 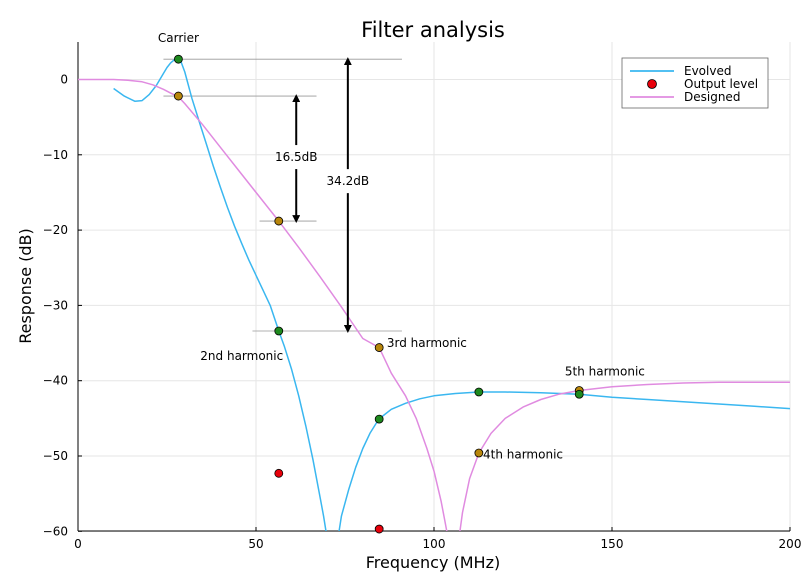 I want to click on legend-label: Output level, so click(x=721, y=84).